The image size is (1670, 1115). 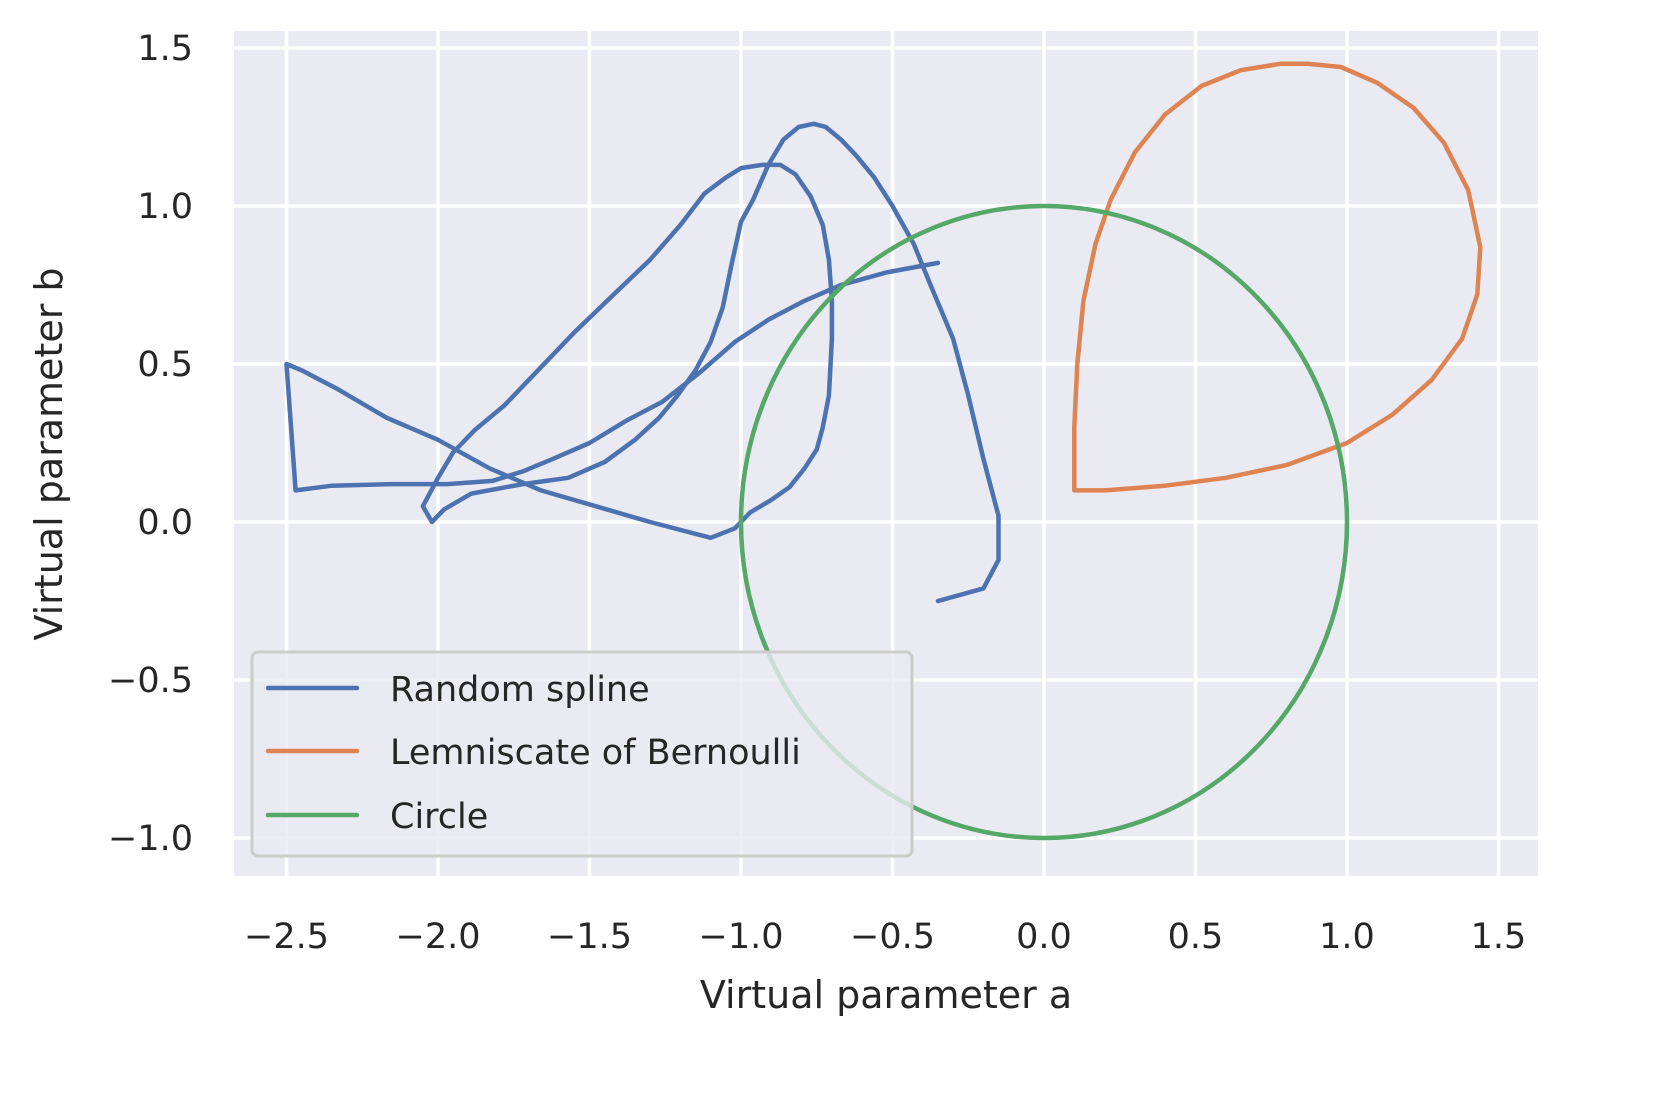 What do you see at coordinates (1277, 277) in the screenshot?
I see `series-lemniscate-of-bernoulli` at bounding box center [1277, 277].